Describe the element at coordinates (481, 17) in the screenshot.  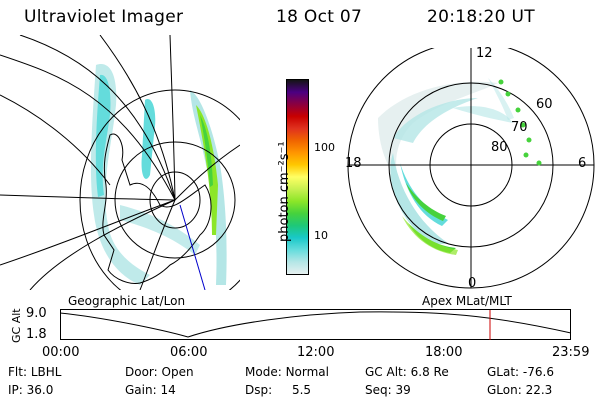
I see `time-label: 20:18:20 UT` at that location.